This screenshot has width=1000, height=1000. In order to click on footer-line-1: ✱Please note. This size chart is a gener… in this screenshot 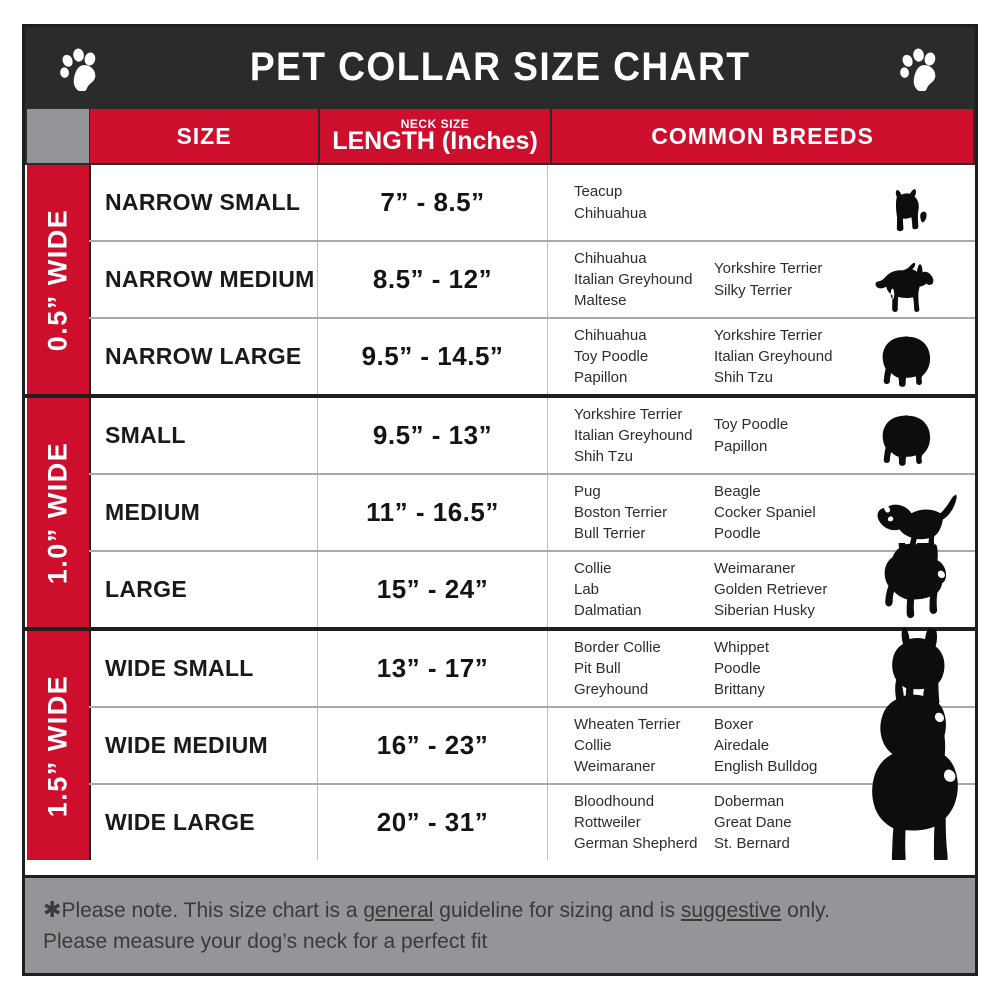, I will do `click(500, 910)`.